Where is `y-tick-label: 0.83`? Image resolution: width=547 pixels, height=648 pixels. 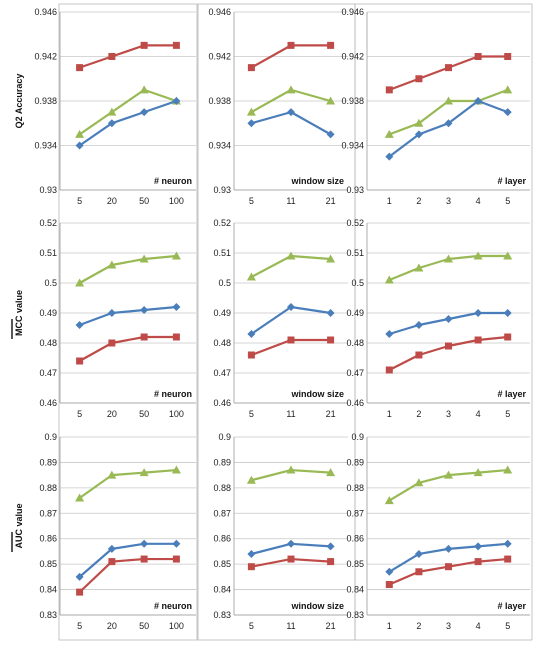 y-tick-label: 0.83 is located at coordinates (222, 615).